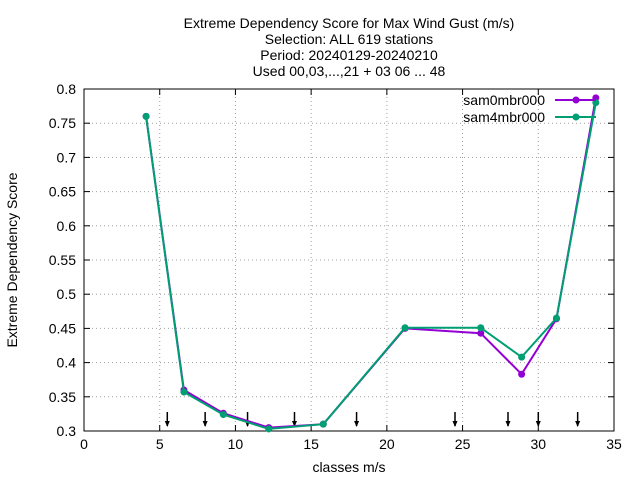 The image size is (640, 480). Describe the element at coordinates (62, 192) in the screenshot. I see `y-tick-label: 0.65` at that location.